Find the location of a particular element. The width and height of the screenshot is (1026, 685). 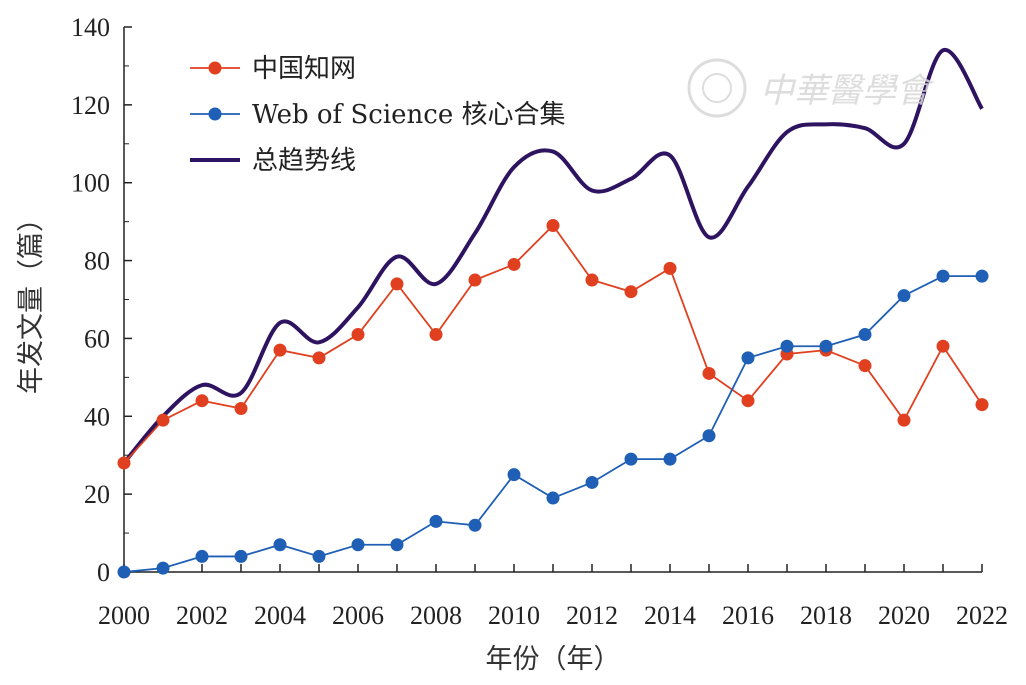

watermark-seal-icon is located at coordinates (717, 88).